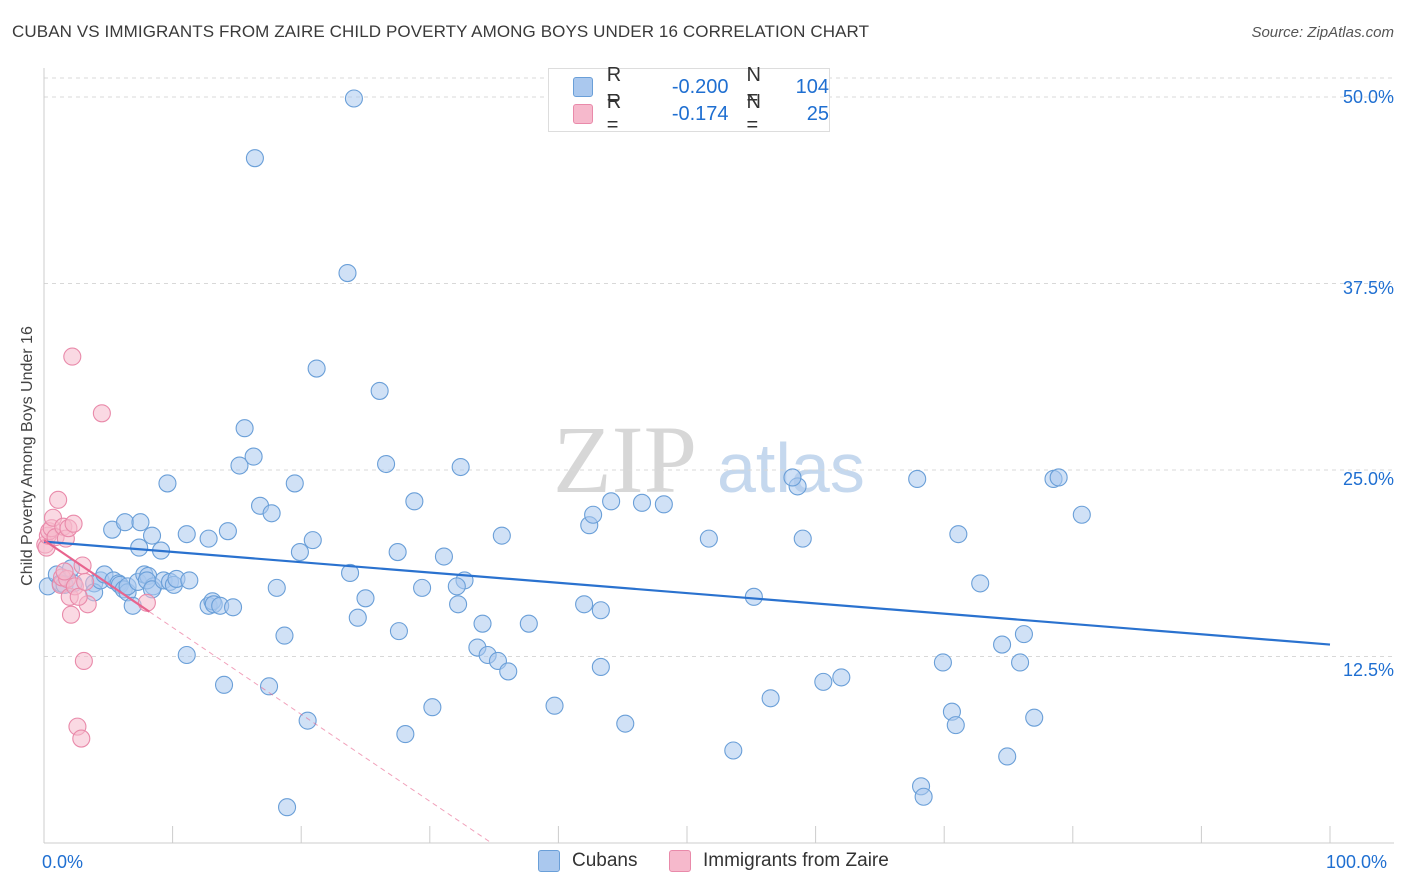  What do you see at coordinates (687, 593) in the screenshot?
I see `cubans-trend-line` at bounding box center [687, 593].